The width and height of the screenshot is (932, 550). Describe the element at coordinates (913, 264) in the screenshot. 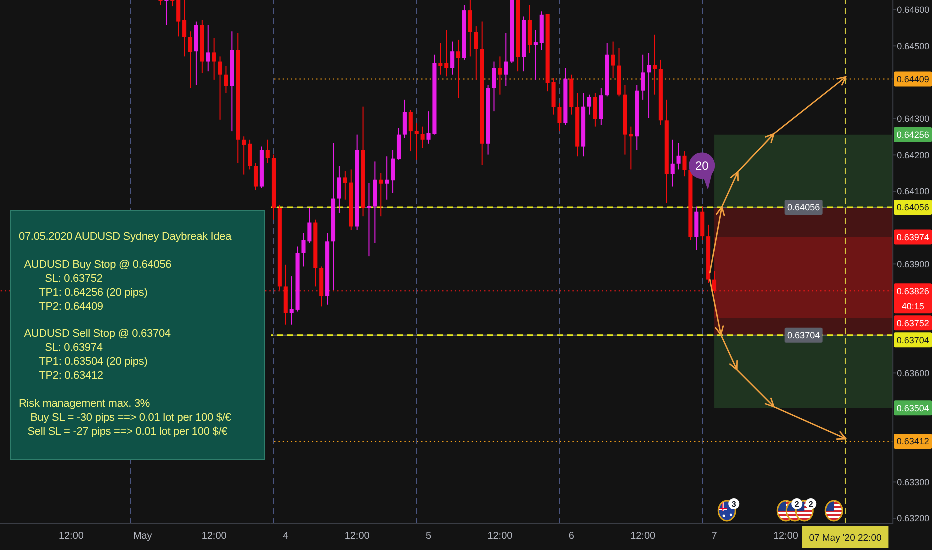

I see `y-tick-label: 0.63900` at that location.